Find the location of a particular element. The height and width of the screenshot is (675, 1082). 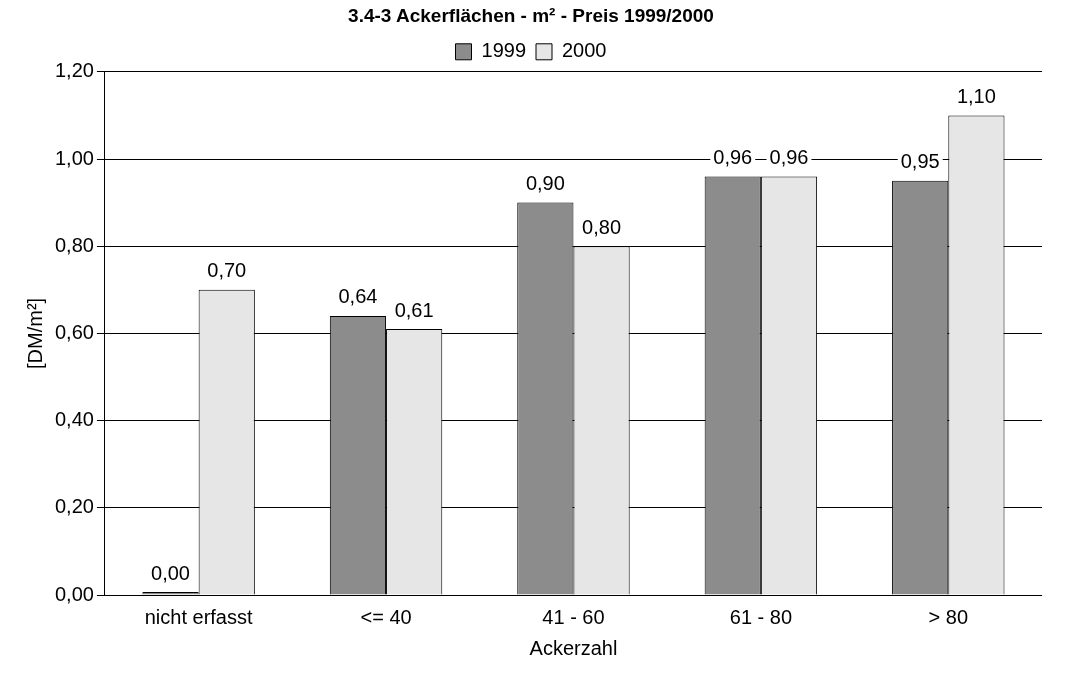

x-tick-label: 61 - 80 is located at coordinates (761, 616).